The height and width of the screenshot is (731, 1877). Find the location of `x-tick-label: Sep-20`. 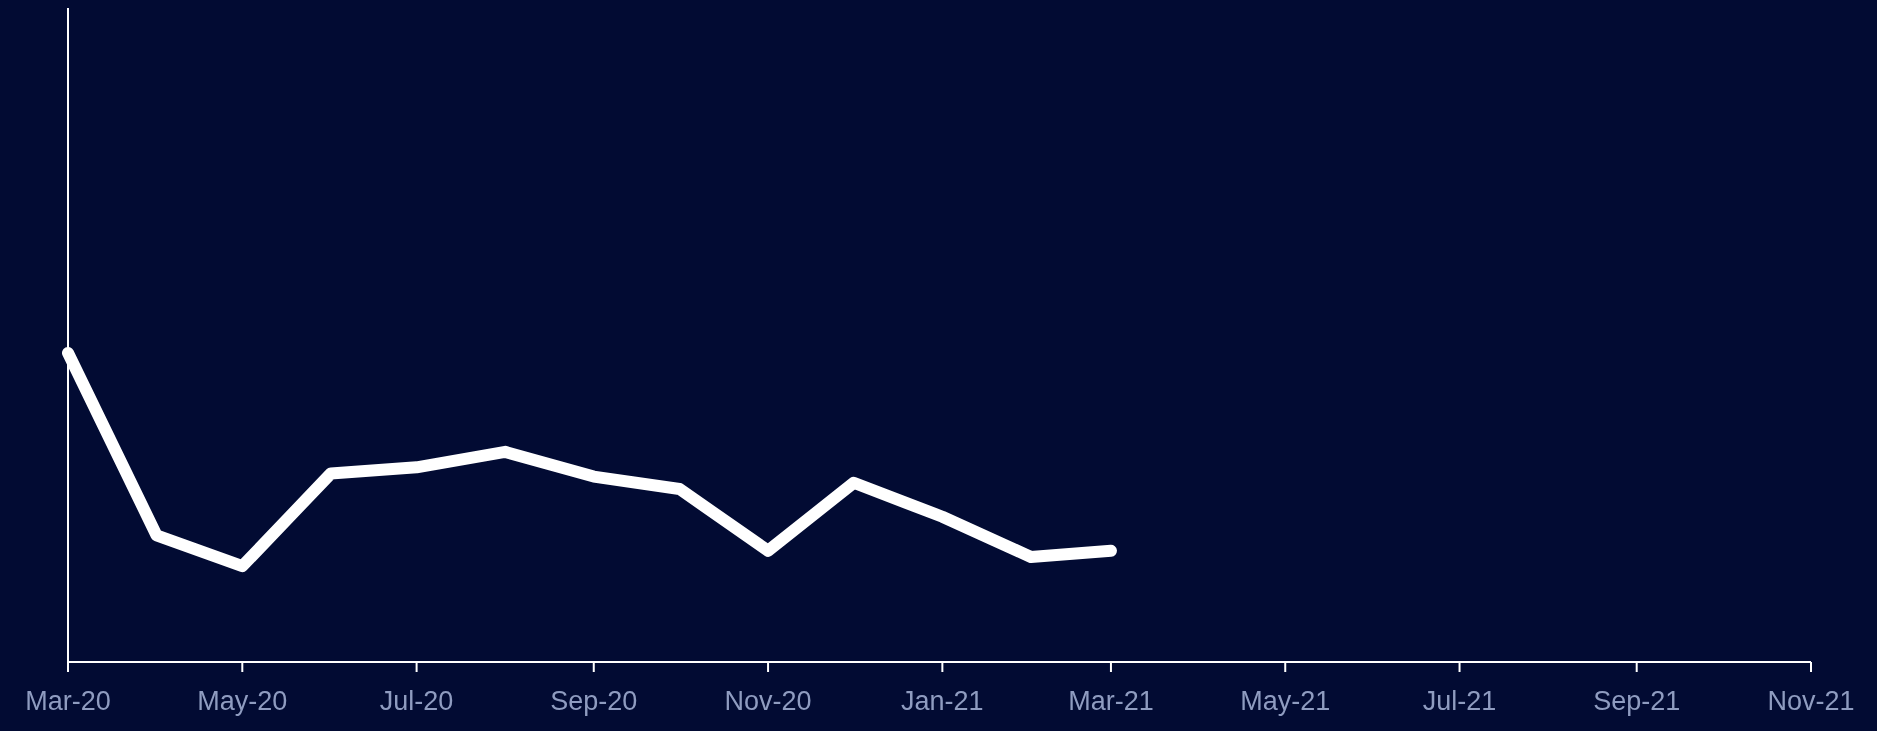

x-tick-label: Sep-20 is located at coordinates (594, 701).